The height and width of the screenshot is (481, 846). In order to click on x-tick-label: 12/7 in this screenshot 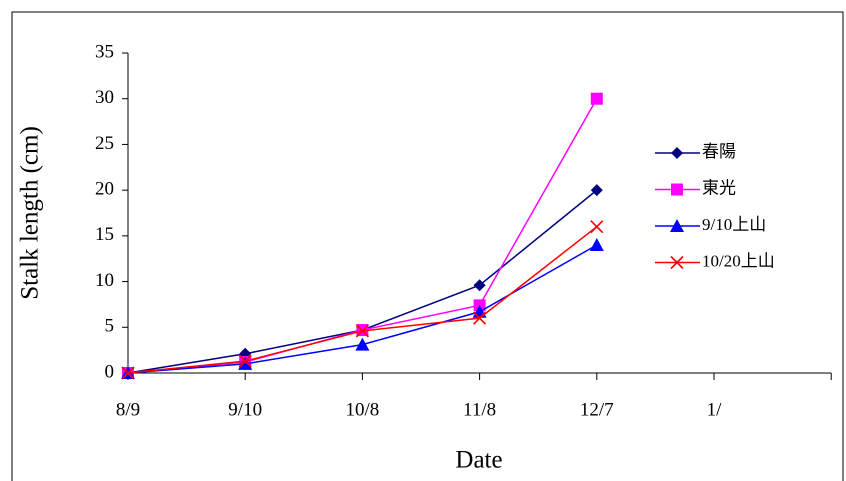, I will do `click(597, 409)`.